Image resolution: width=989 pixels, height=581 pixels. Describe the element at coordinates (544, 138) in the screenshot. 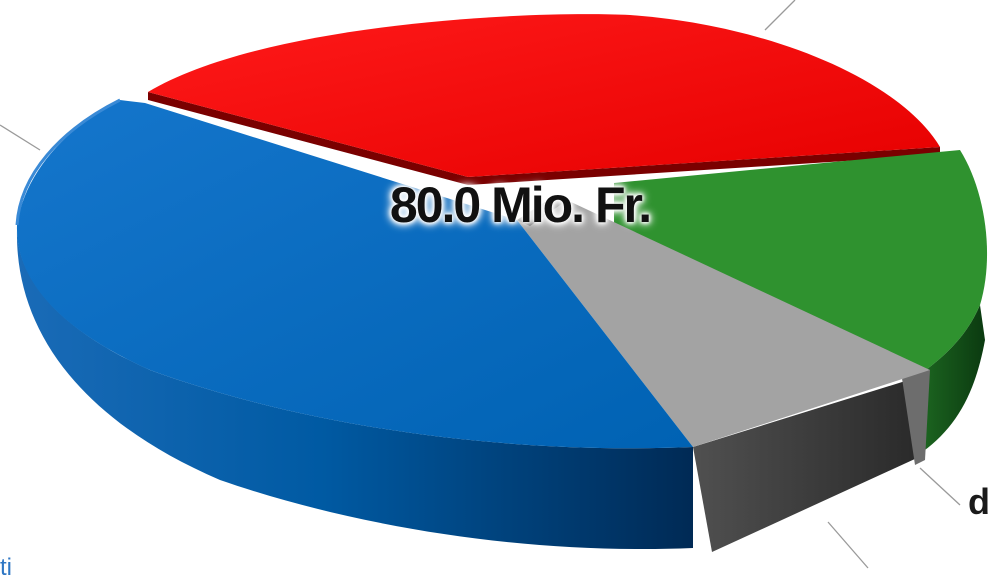

I see `slice-red-edge` at that location.